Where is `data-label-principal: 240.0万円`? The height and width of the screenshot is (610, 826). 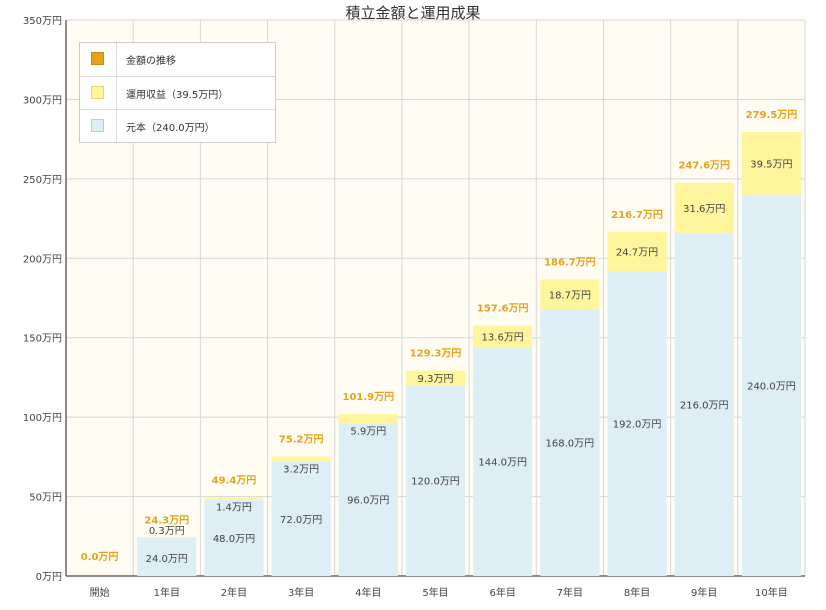
data-label-principal: 240.0万円 is located at coordinates (771, 386).